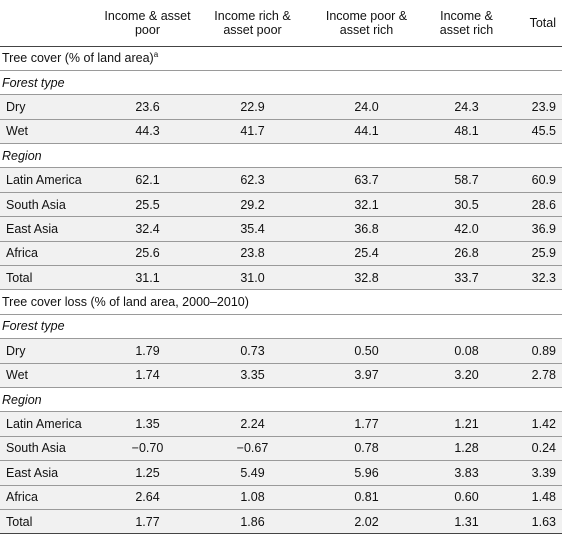 The width and height of the screenshot is (562, 534). I want to click on total-cell: 1.48, so click(536, 497).